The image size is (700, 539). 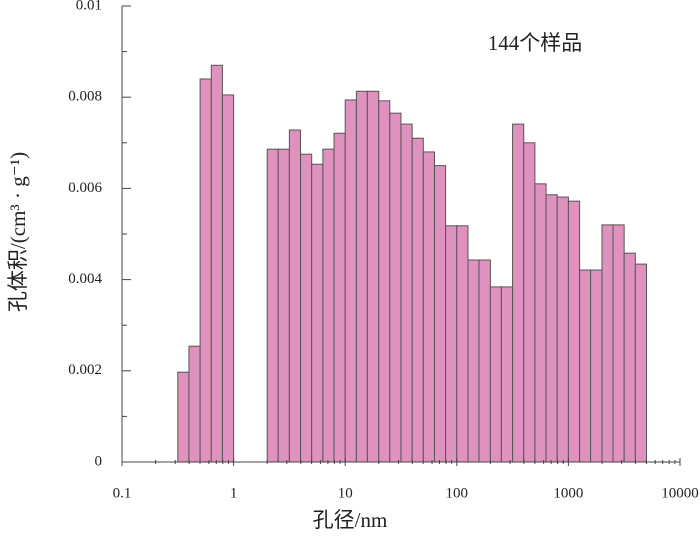 I want to click on y-tick-label: 0.008, so click(x=85, y=97).